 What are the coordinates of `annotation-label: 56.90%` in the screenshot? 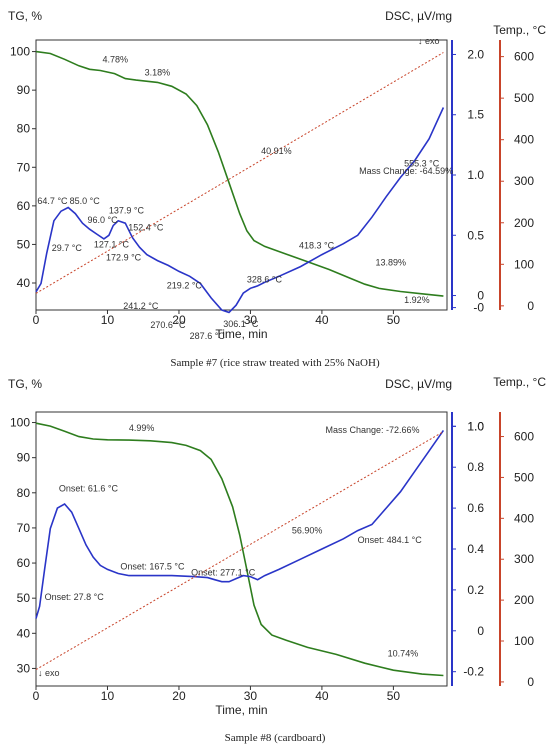 It's located at (307, 531).